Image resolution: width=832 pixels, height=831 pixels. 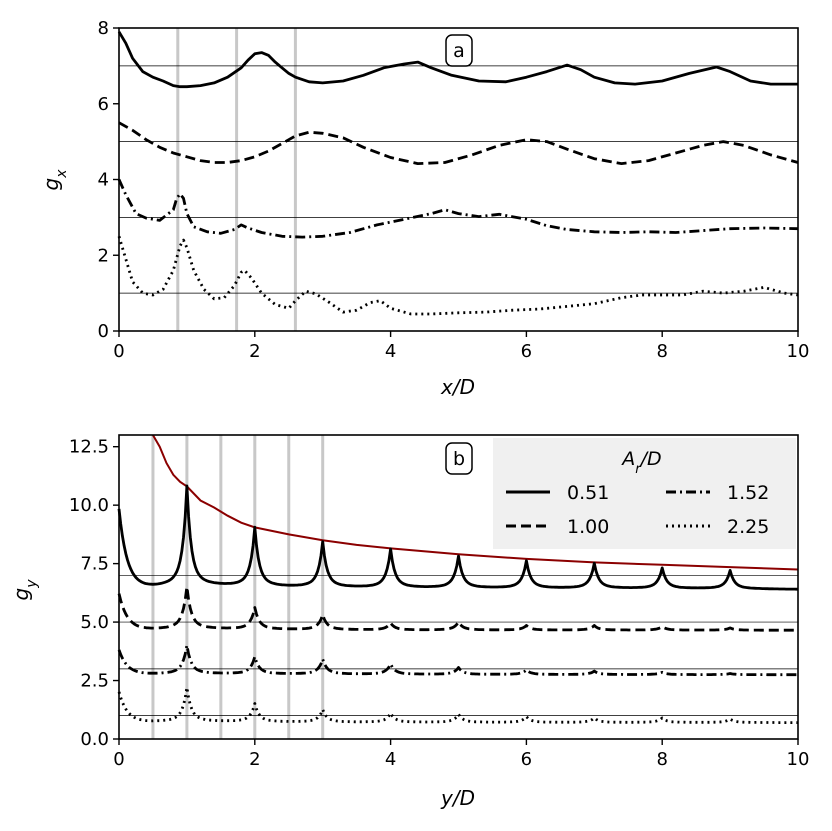 I want to click on y-tick-label: 2.5, so click(x=94, y=681).